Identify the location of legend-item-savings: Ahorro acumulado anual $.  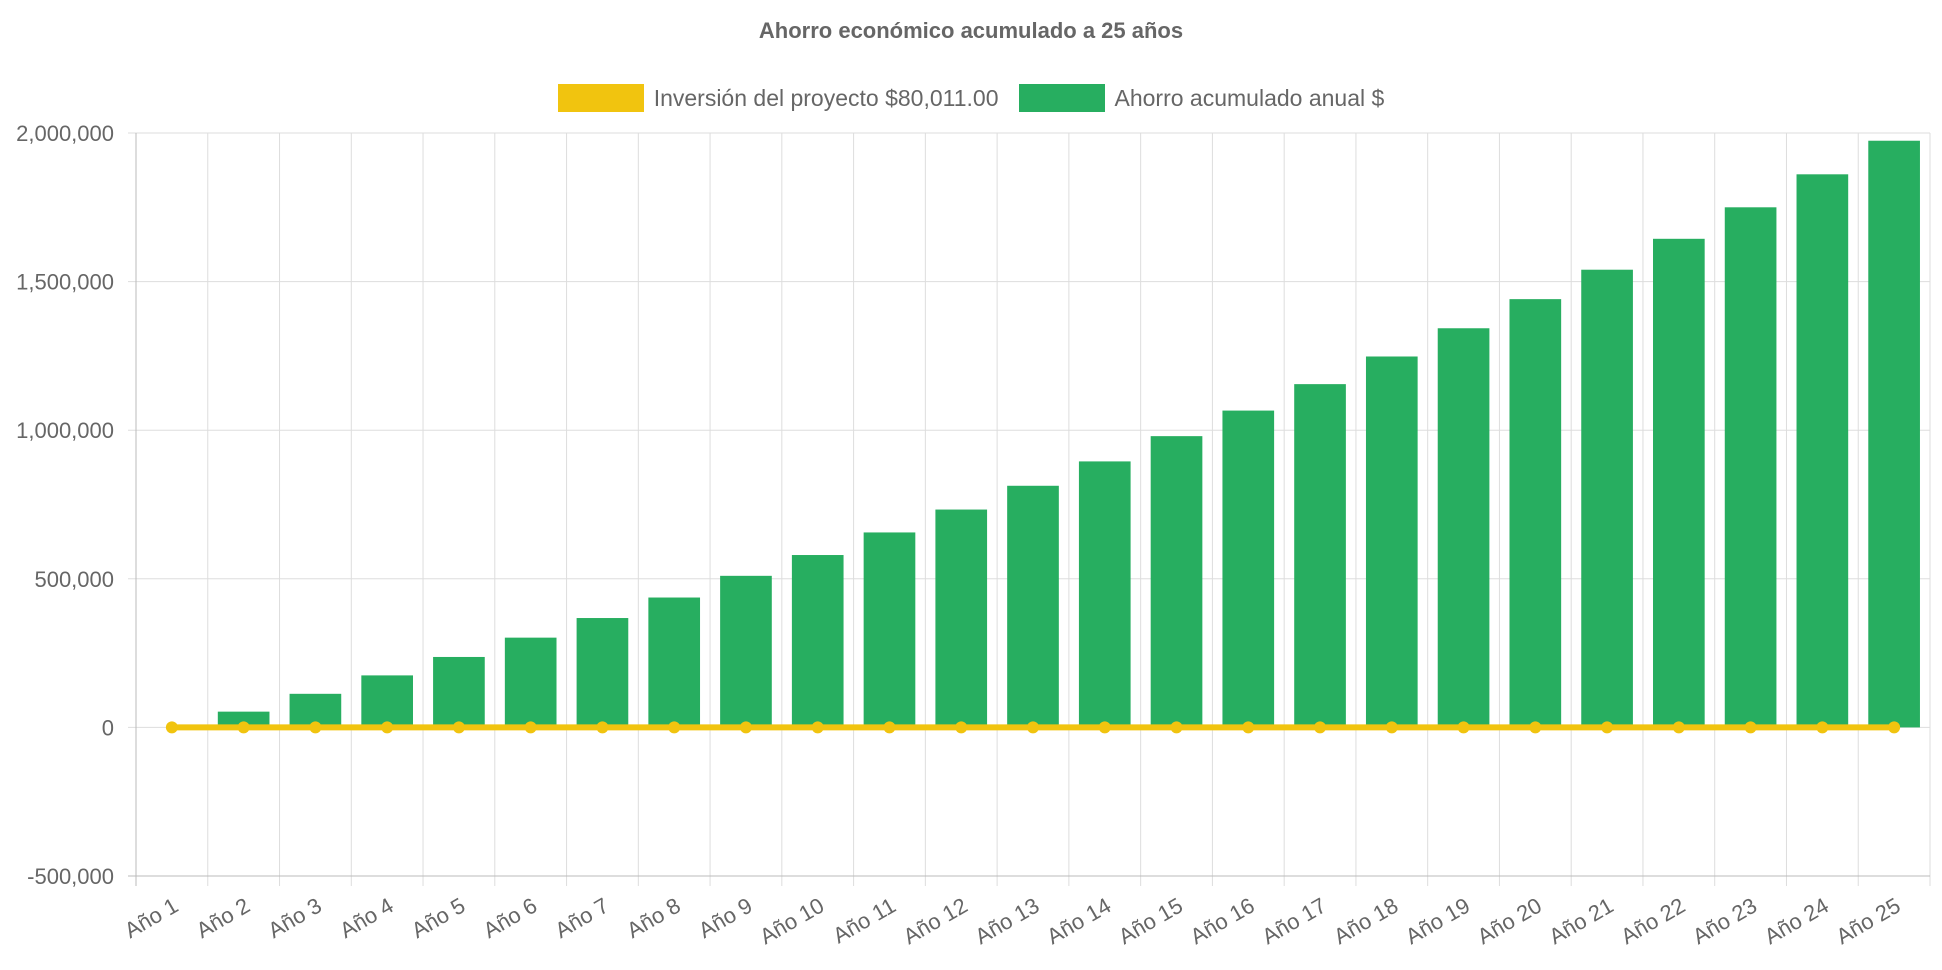
(1201, 98).